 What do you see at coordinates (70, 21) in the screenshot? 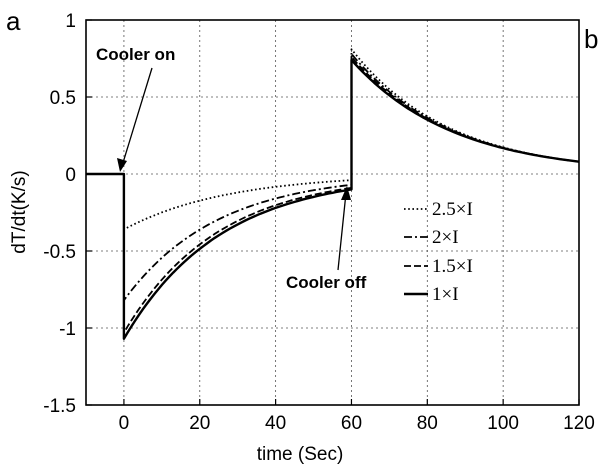
I see `y-tick-label: 1` at bounding box center [70, 21].